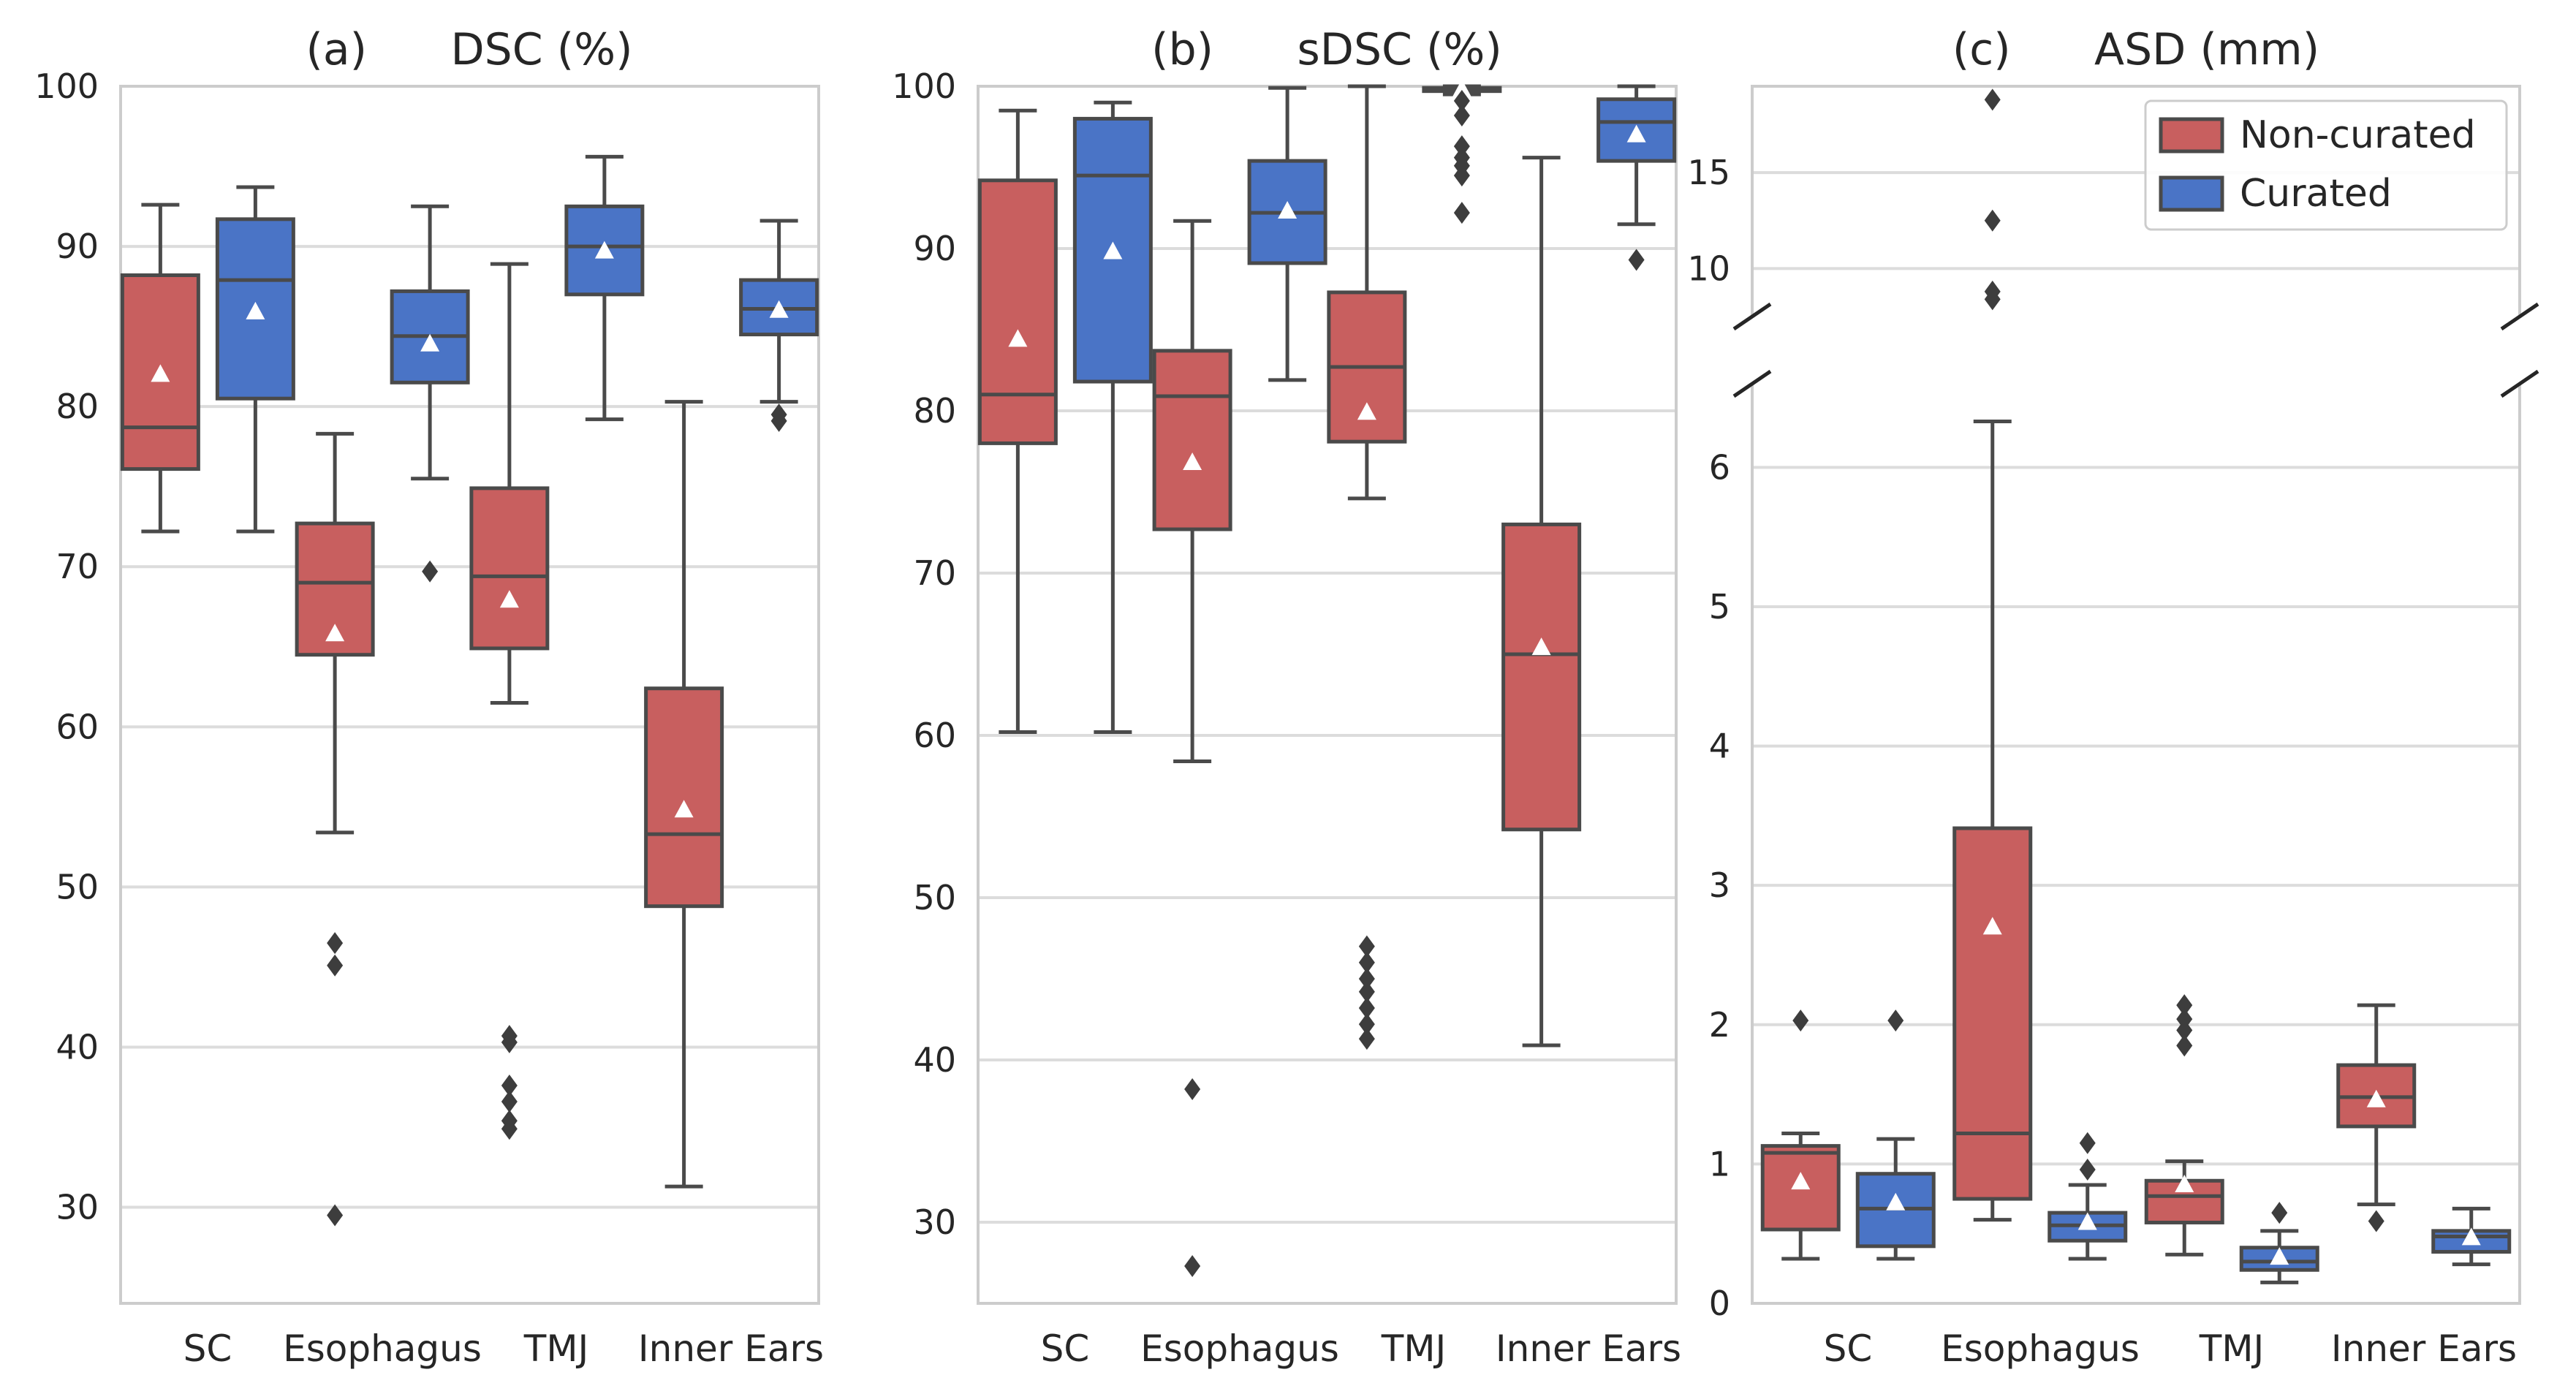  What do you see at coordinates (1719, 1025) in the screenshot?
I see `y-tick-label: 2` at bounding box center [1719, 1025].